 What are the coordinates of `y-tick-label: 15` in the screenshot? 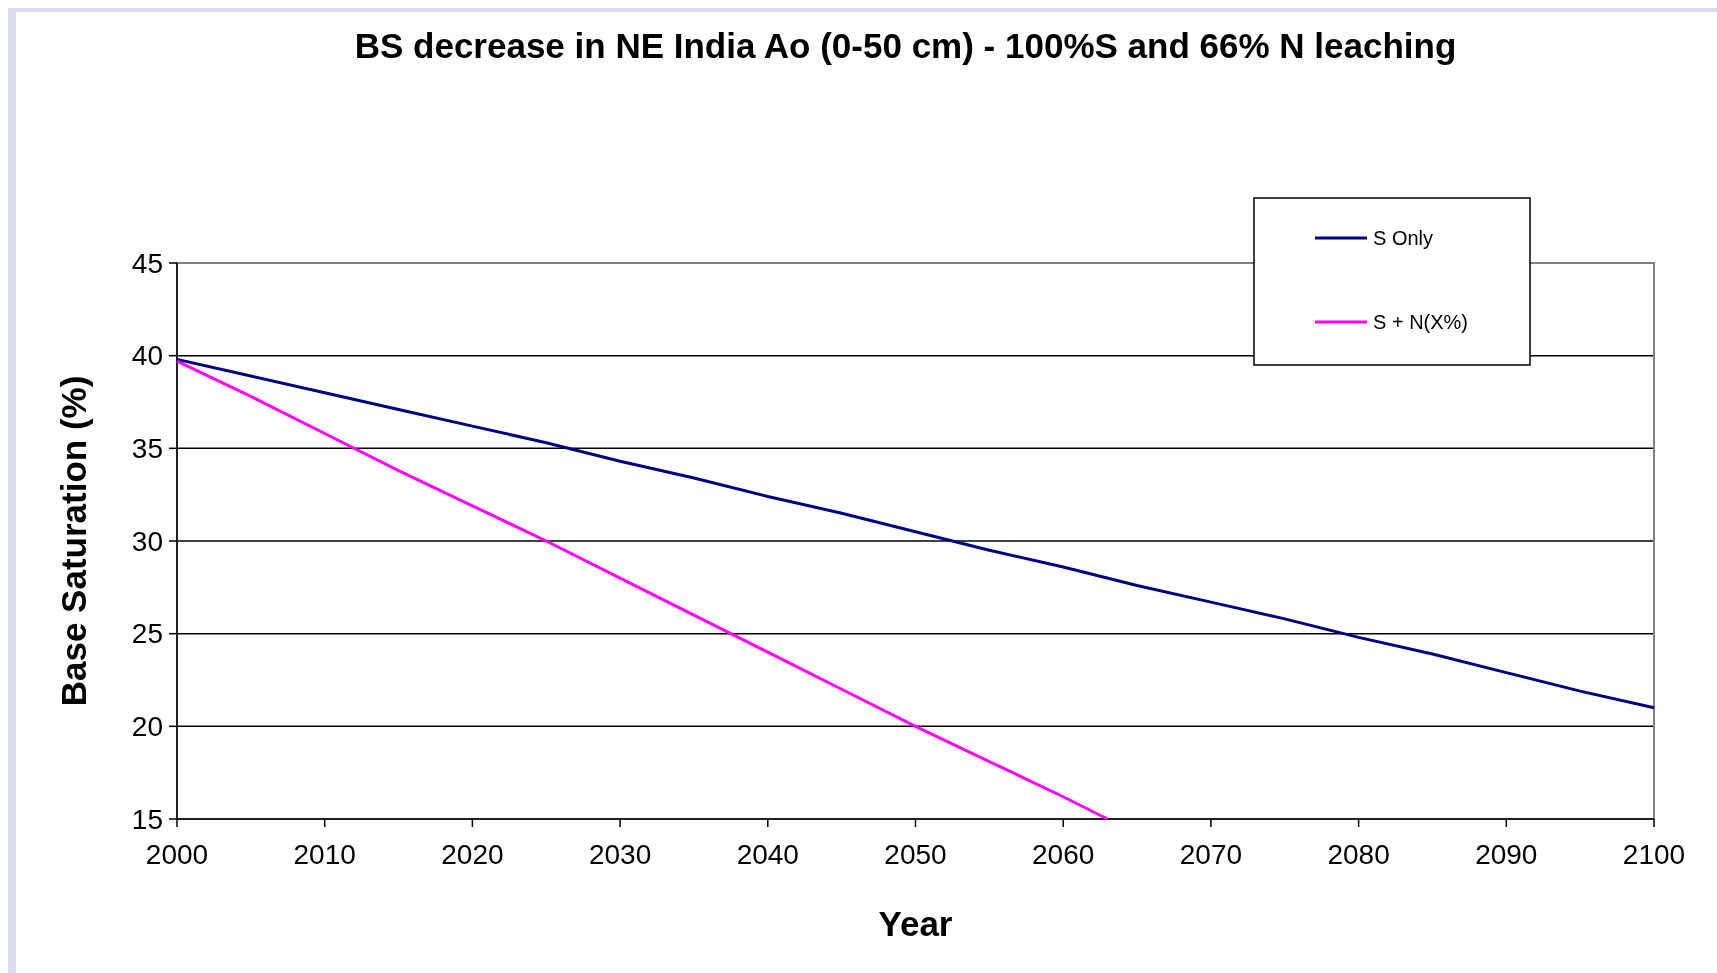 It's located at (147, 819).